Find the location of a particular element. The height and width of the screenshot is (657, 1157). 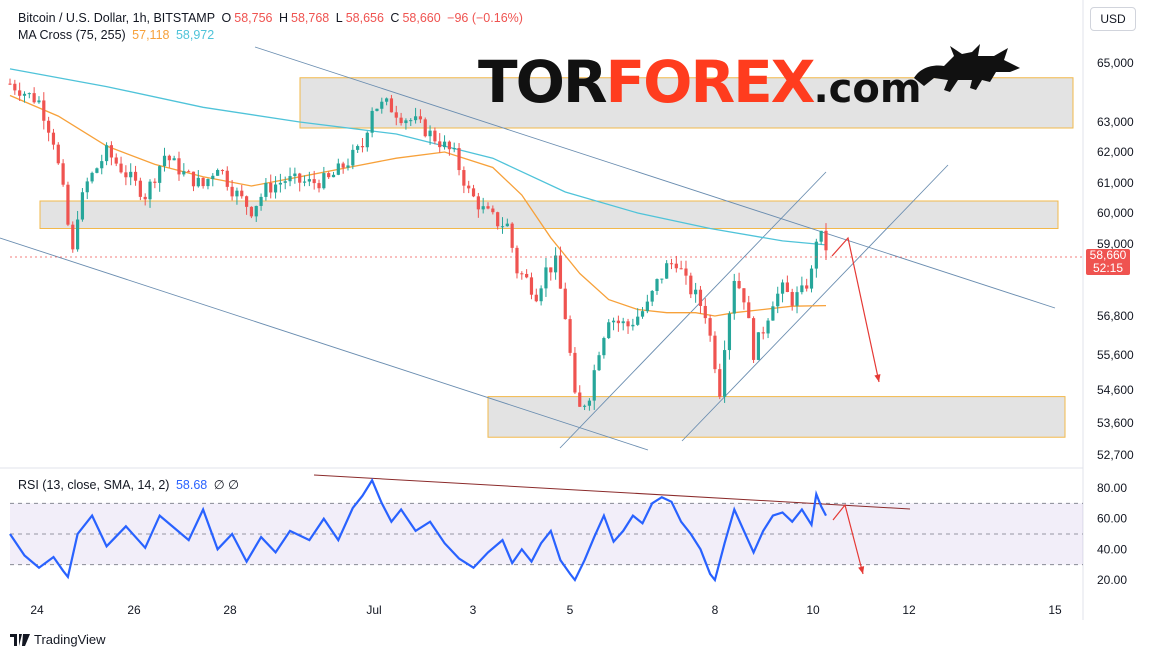

time-tick-label: 10 is located at coordinates (813, 610).